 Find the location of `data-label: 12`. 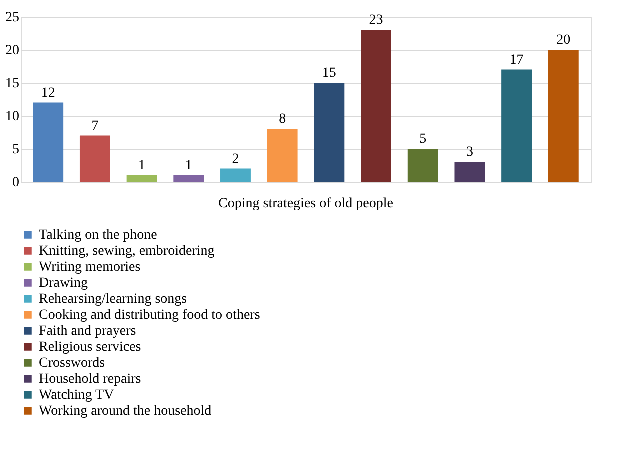

data-label: 12 is located at coordinates (48, 93).